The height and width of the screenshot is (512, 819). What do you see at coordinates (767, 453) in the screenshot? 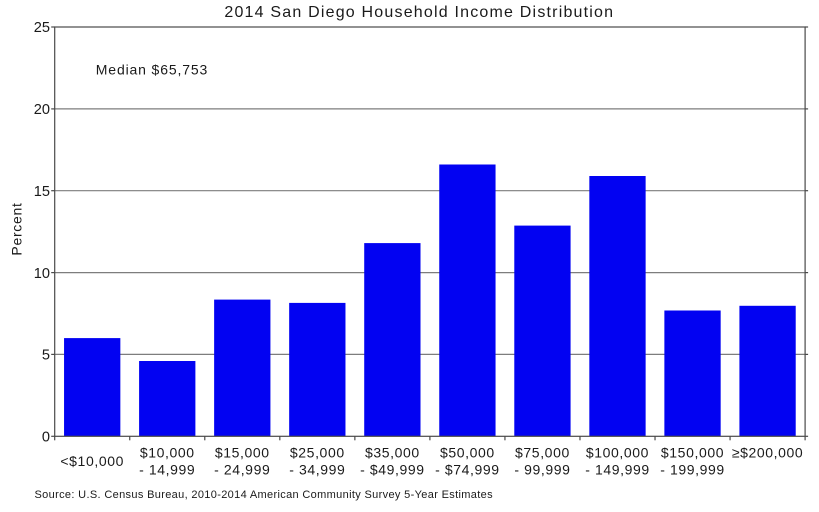
I see `svg-text: ≥$200,000` at bounding box center [767, 453].